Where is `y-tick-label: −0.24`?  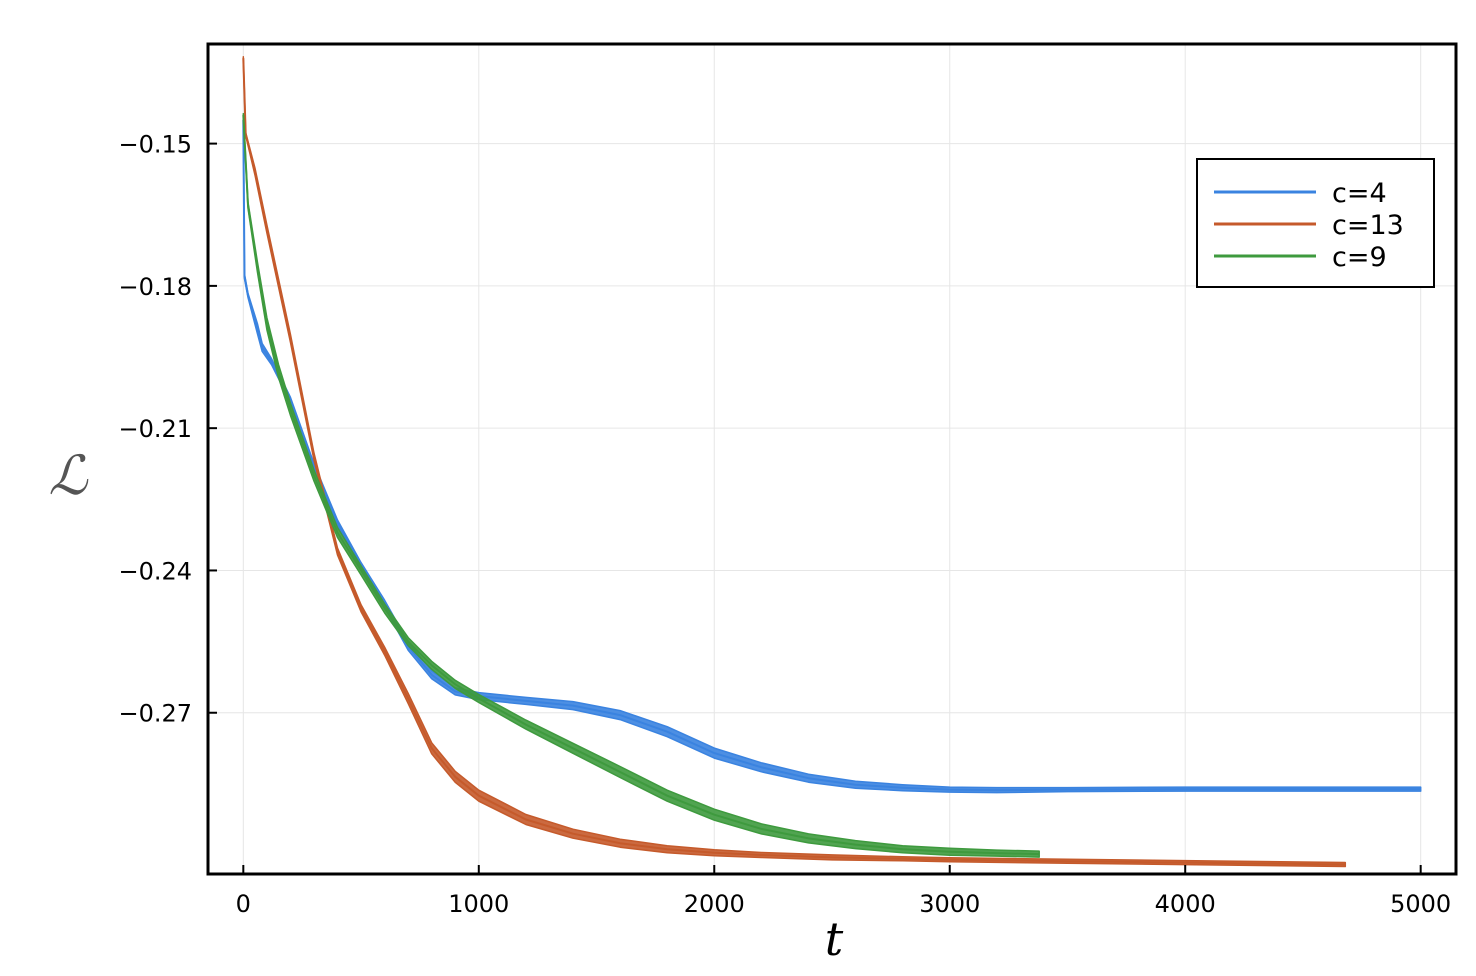 y-tick-label: −0.24 is located at coordinates (155, 571).